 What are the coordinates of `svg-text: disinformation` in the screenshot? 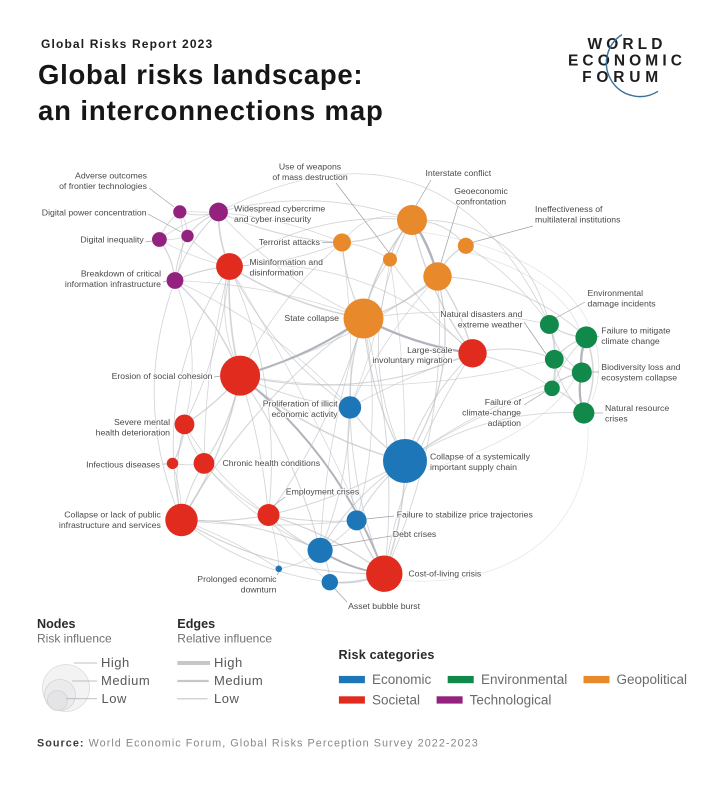 It's located at (277, 272).